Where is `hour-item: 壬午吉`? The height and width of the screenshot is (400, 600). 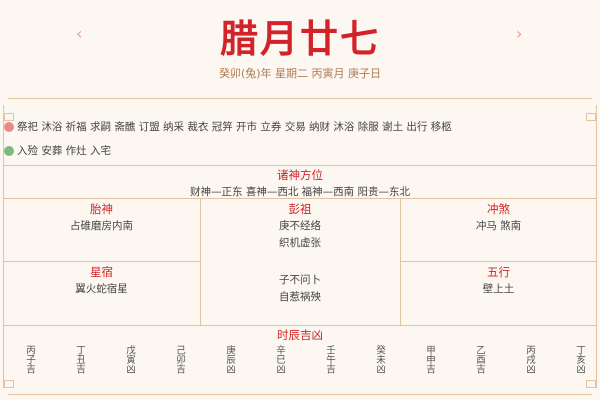 hour-item: 壬午吉 is located at coordinates (329, 359).